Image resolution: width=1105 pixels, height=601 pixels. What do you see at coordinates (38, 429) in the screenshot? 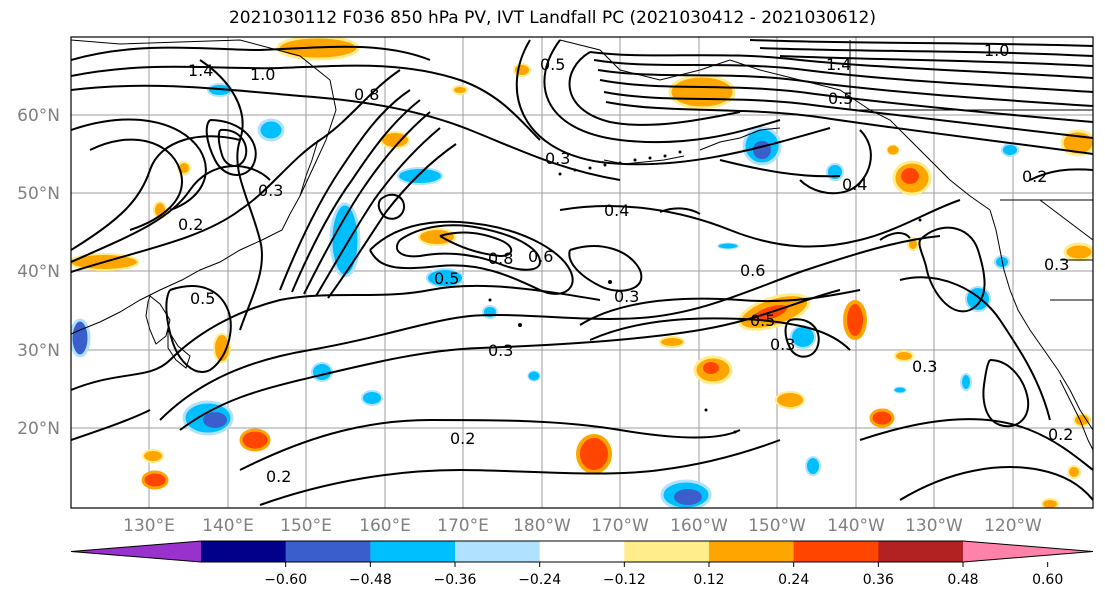
I see `lat-label: 20°N` at bounding box center [38, 429].